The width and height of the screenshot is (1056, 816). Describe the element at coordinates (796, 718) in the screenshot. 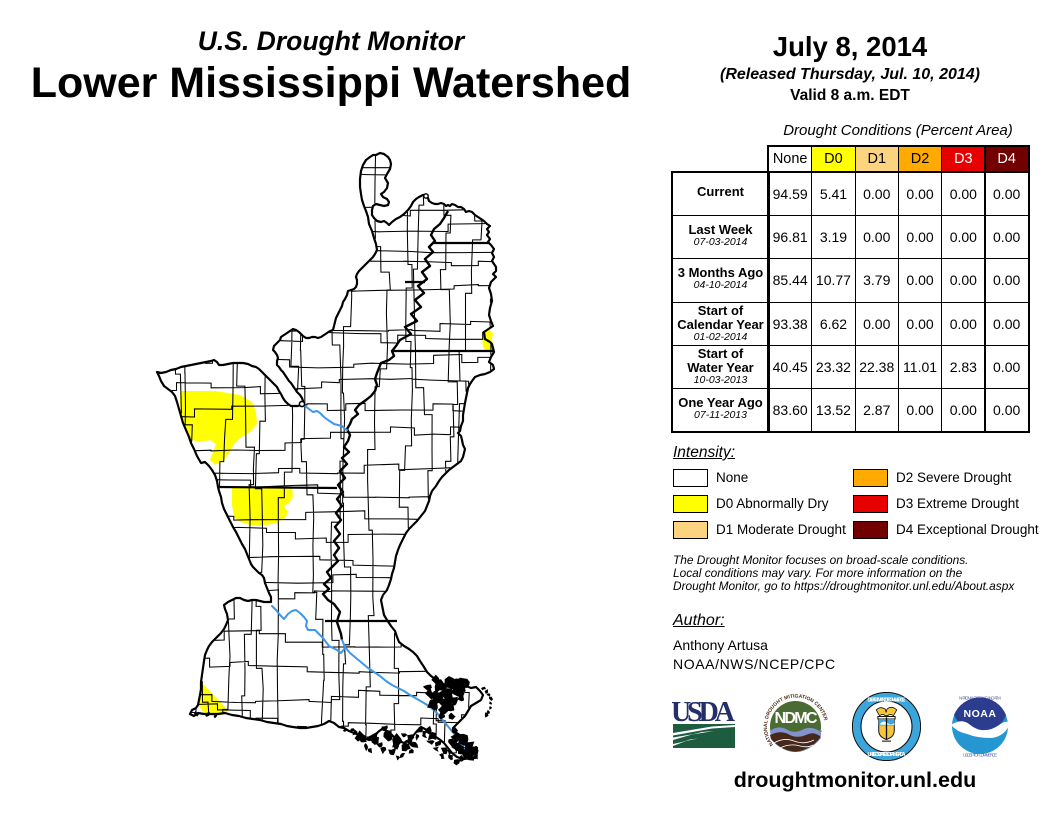

I see `svg-text: NDMC` at that location.